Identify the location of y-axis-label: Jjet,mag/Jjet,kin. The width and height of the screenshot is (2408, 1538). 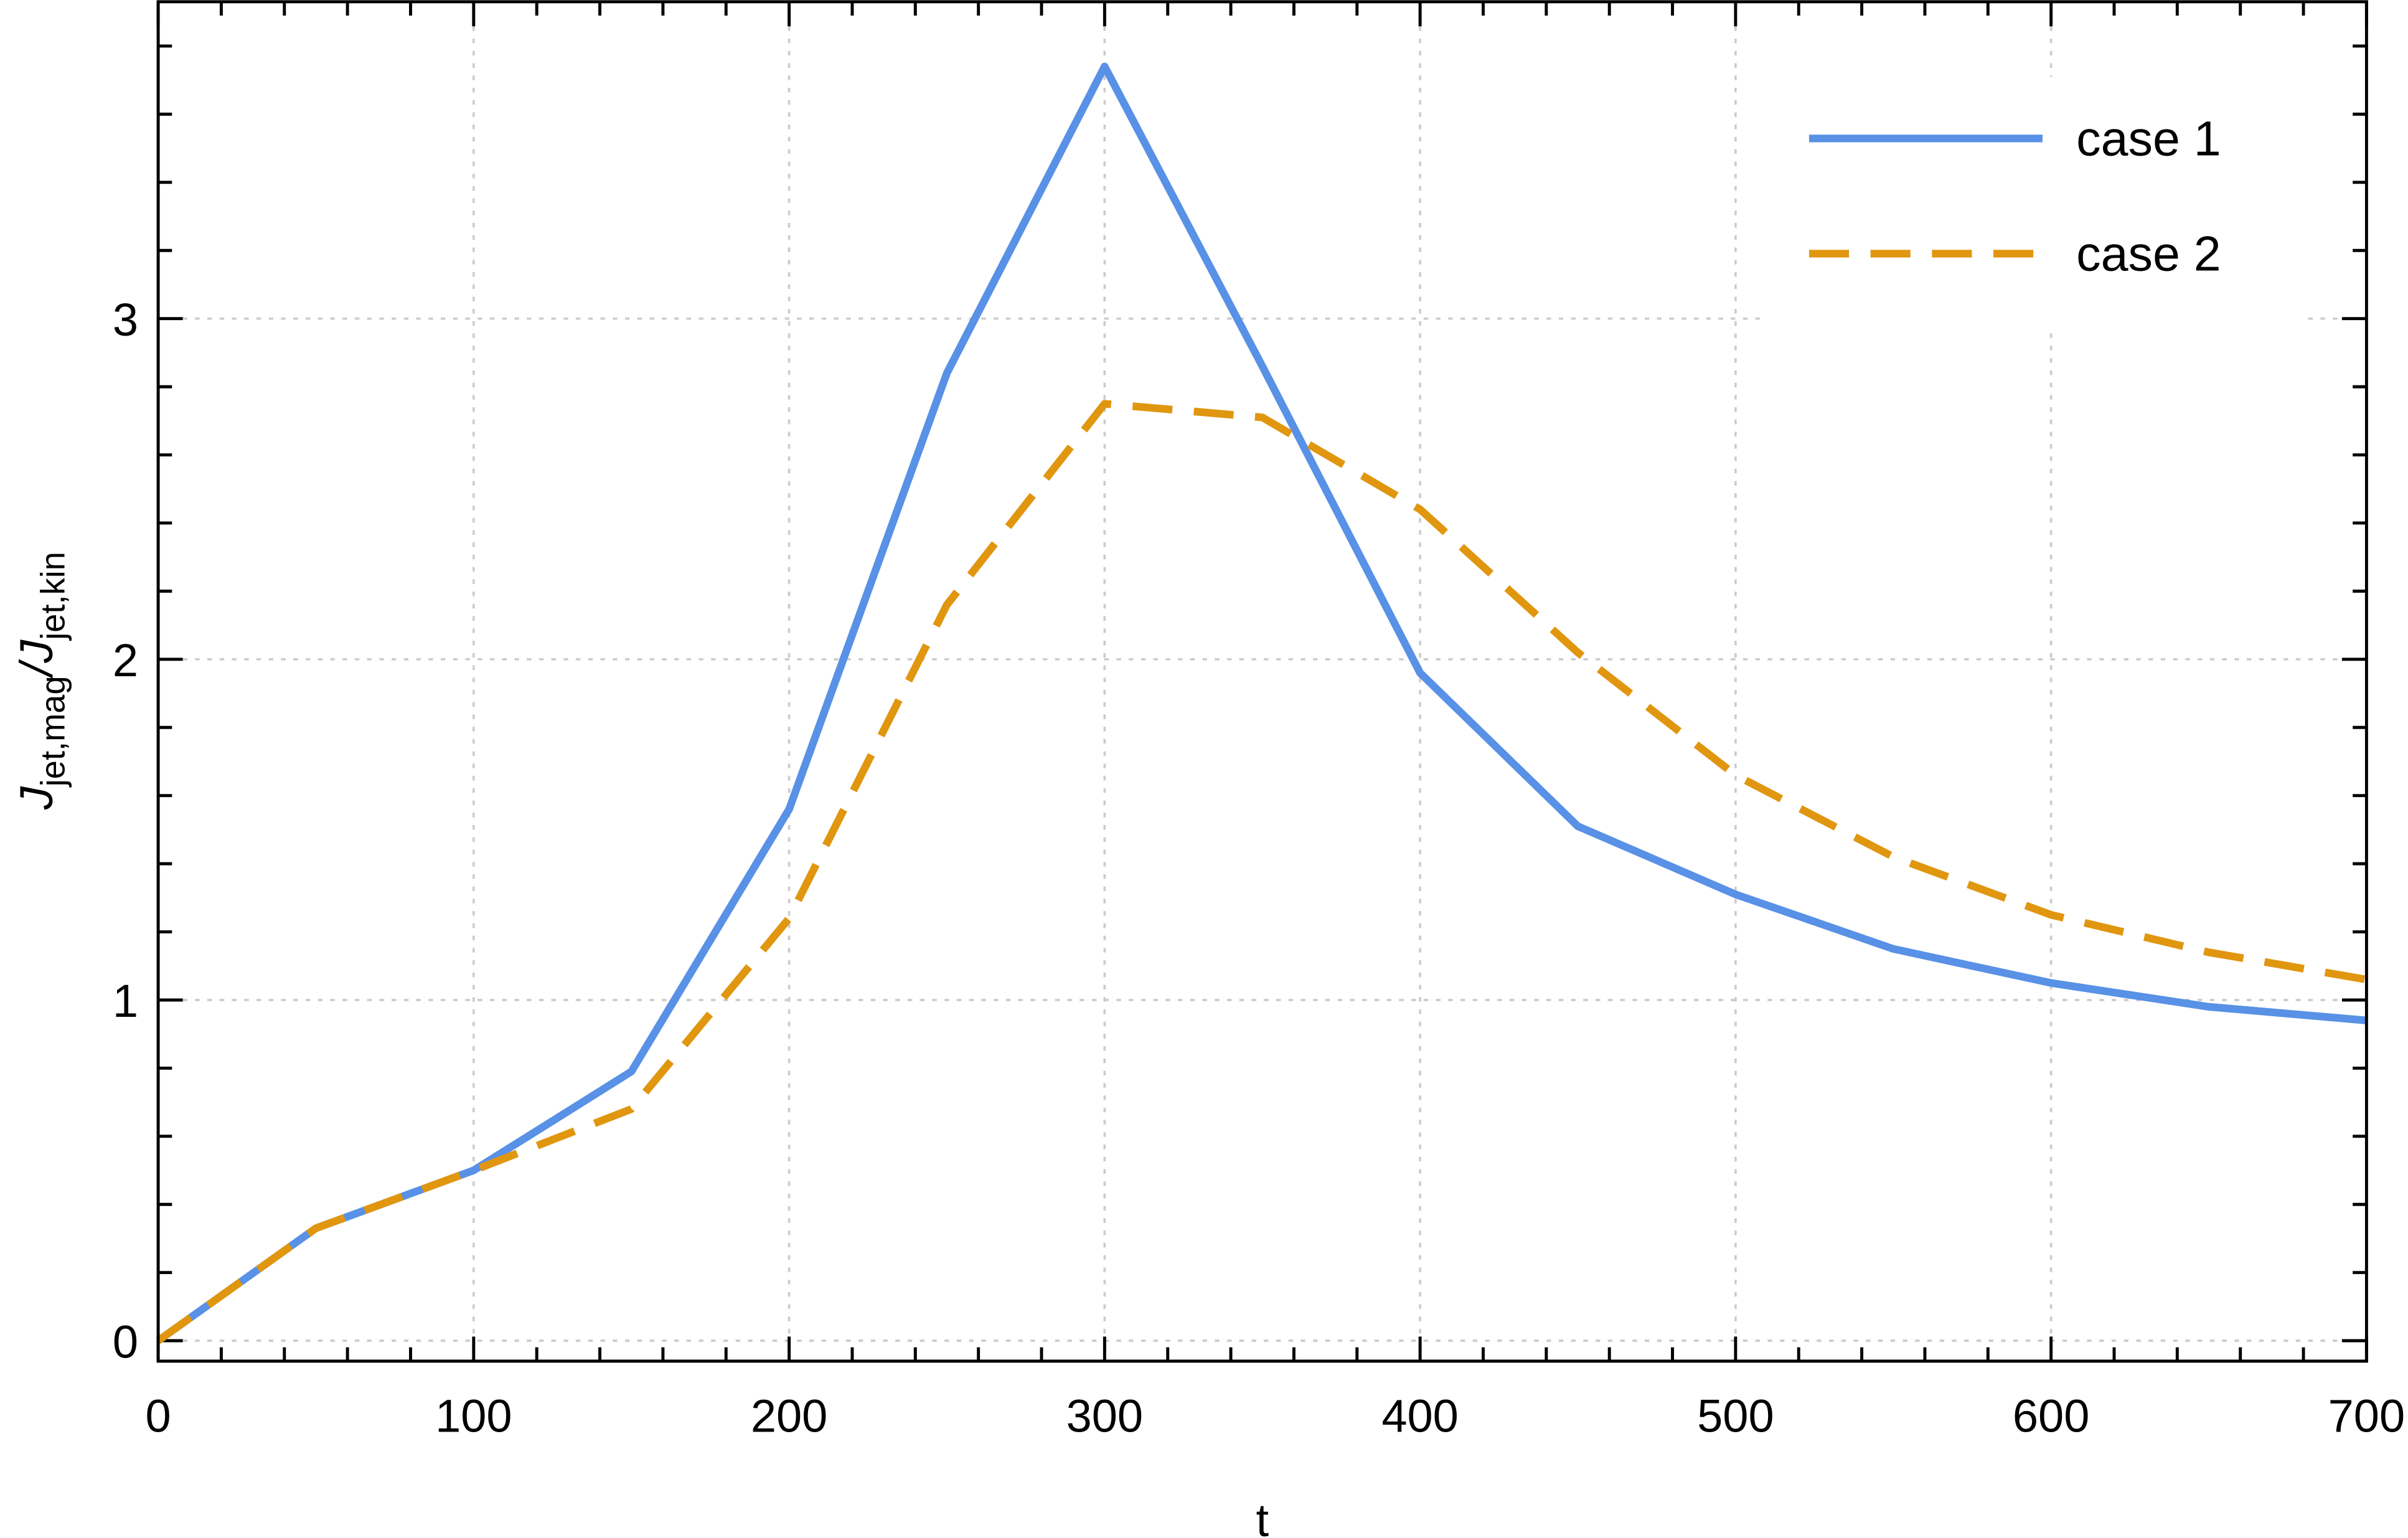
(42, 681).